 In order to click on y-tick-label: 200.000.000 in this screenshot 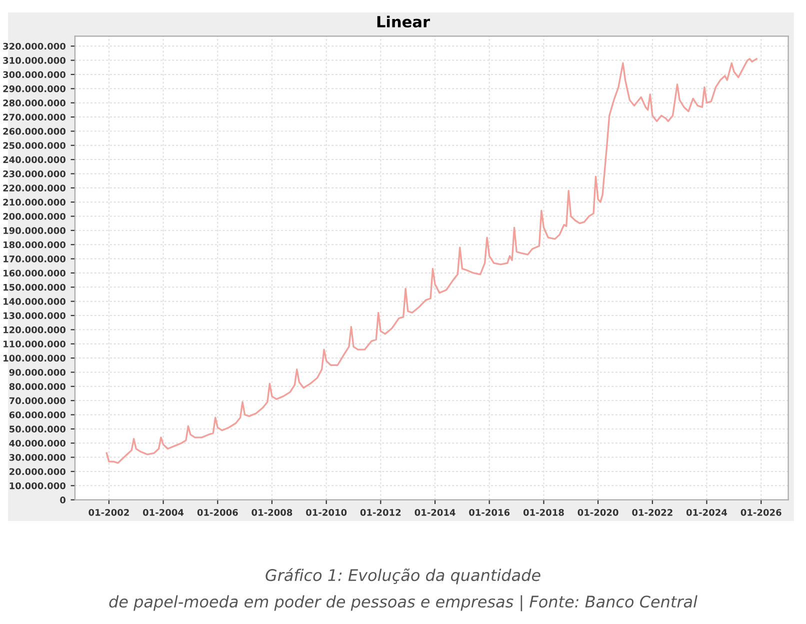, I will do `click(34, 216)`.